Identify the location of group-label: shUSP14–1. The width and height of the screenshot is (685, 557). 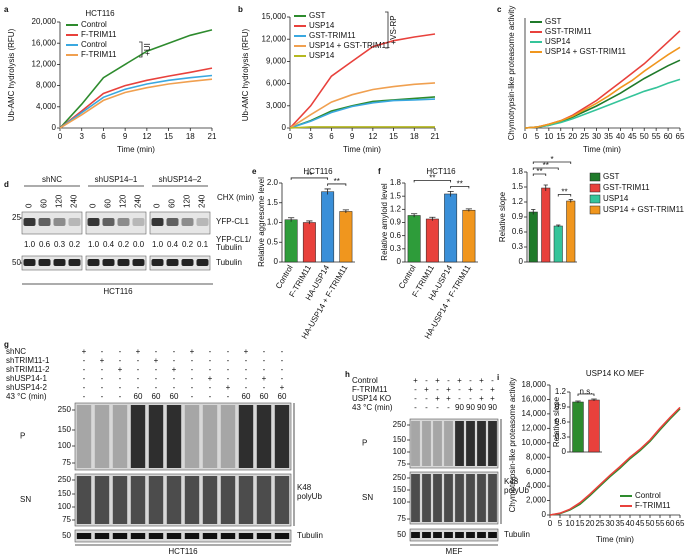
(116, 179).